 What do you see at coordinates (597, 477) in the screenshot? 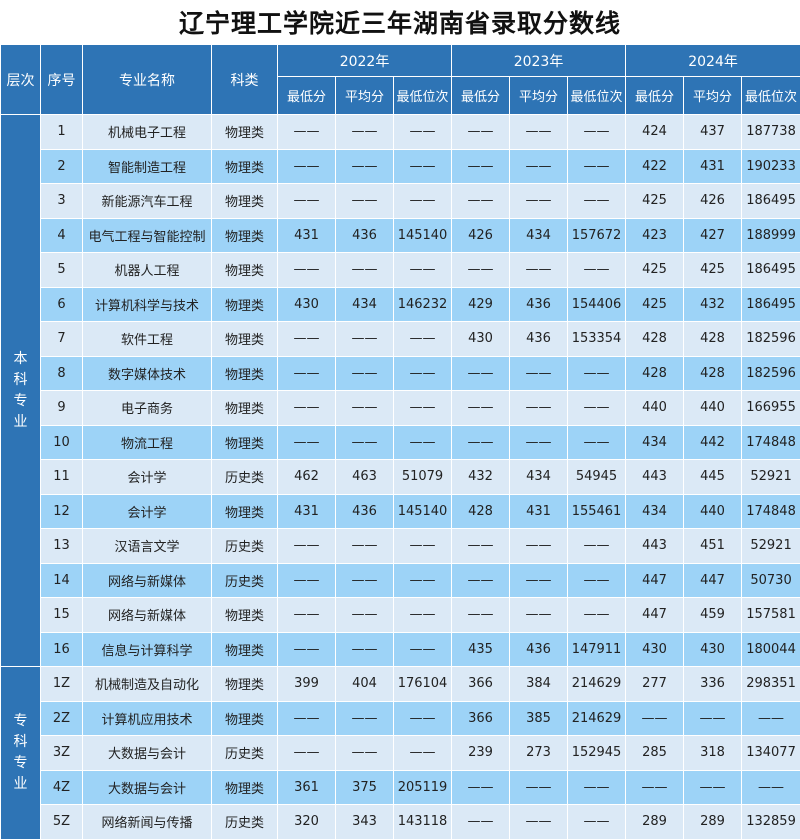
I see `min-rank-cell: 54945` at bounding box center [597, 477].